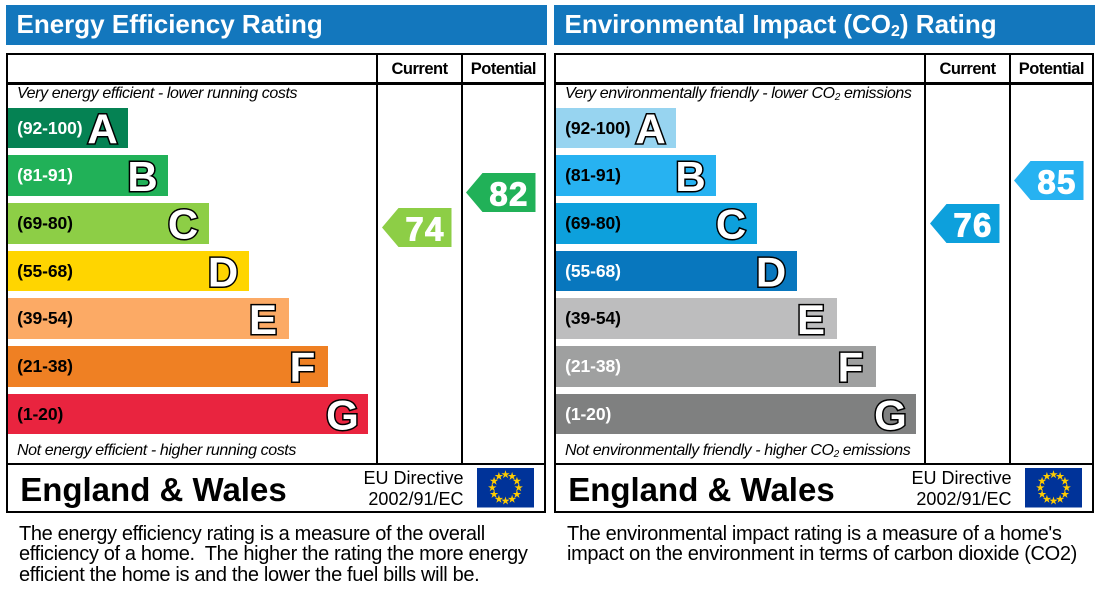  Describe the element at coordinates (509, 194) in the screenshot. I see `svg-text: 82` at that location.